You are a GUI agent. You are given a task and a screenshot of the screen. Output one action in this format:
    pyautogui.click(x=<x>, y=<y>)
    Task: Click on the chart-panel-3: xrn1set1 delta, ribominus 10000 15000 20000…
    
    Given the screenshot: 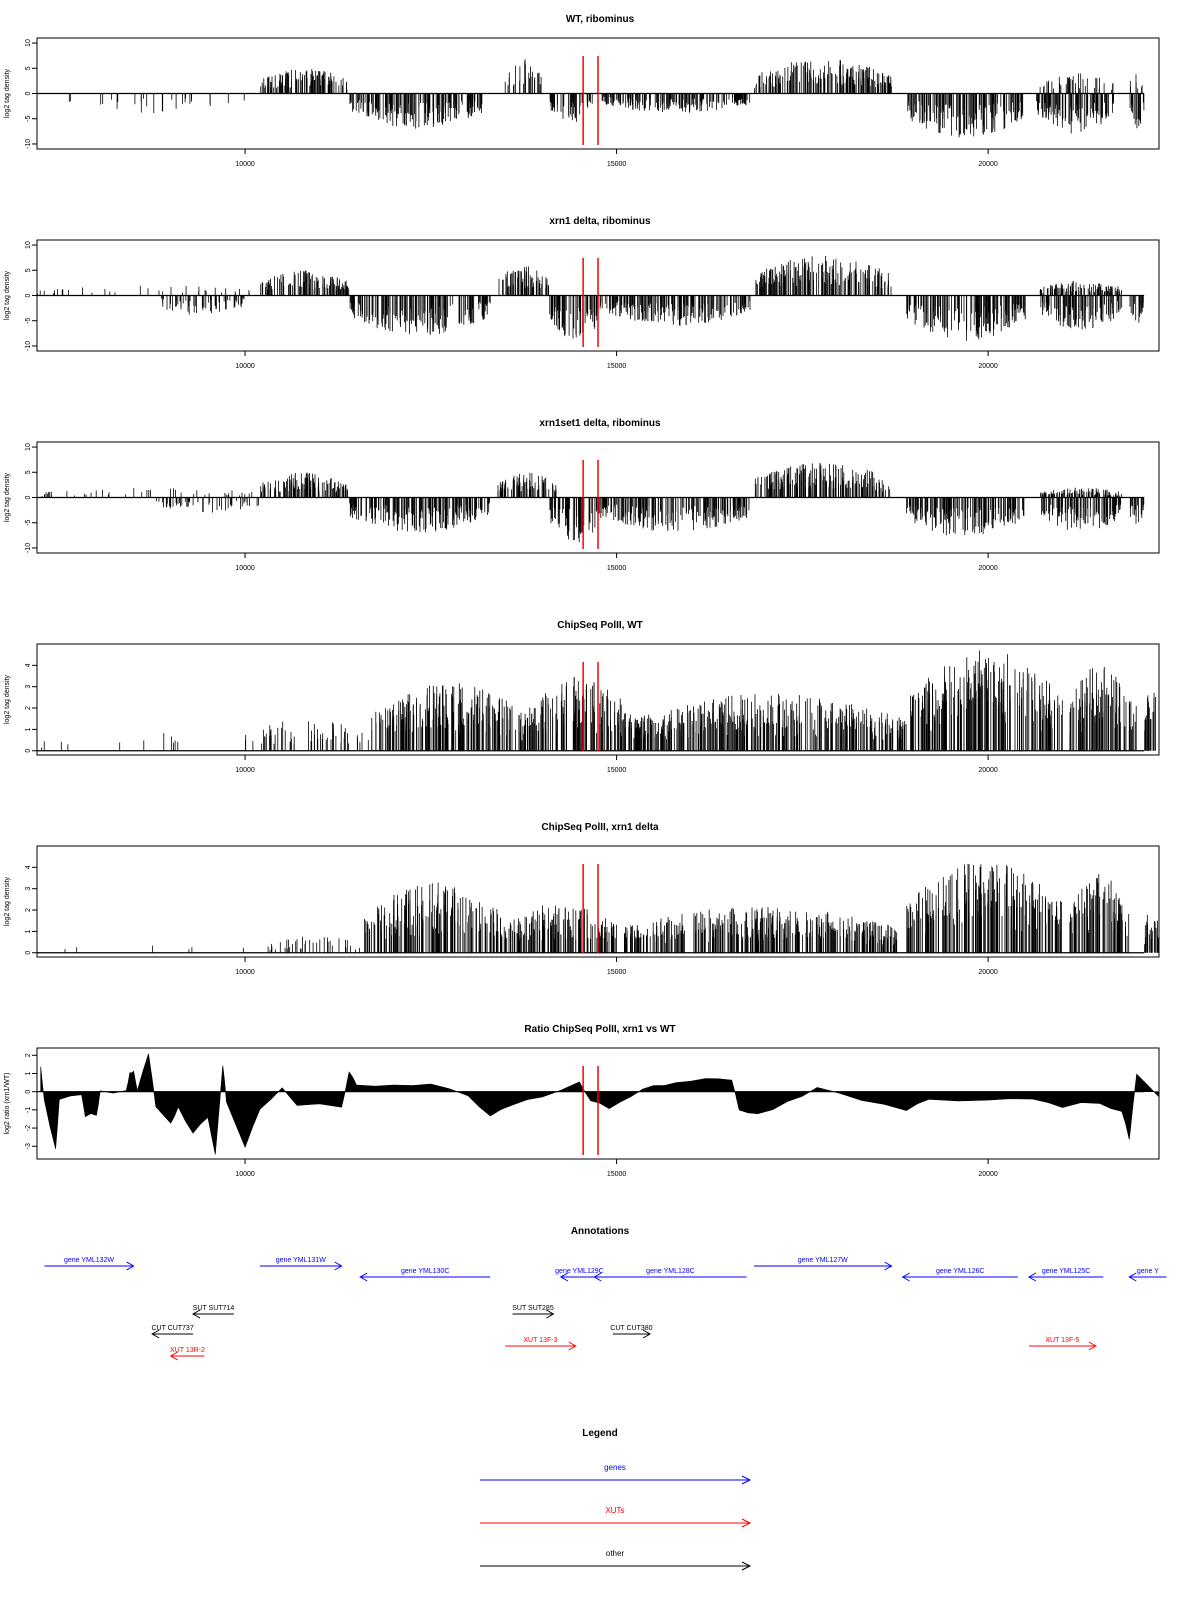 What is the action you would take?
    pyautogui.click(x=582, y=495)
    